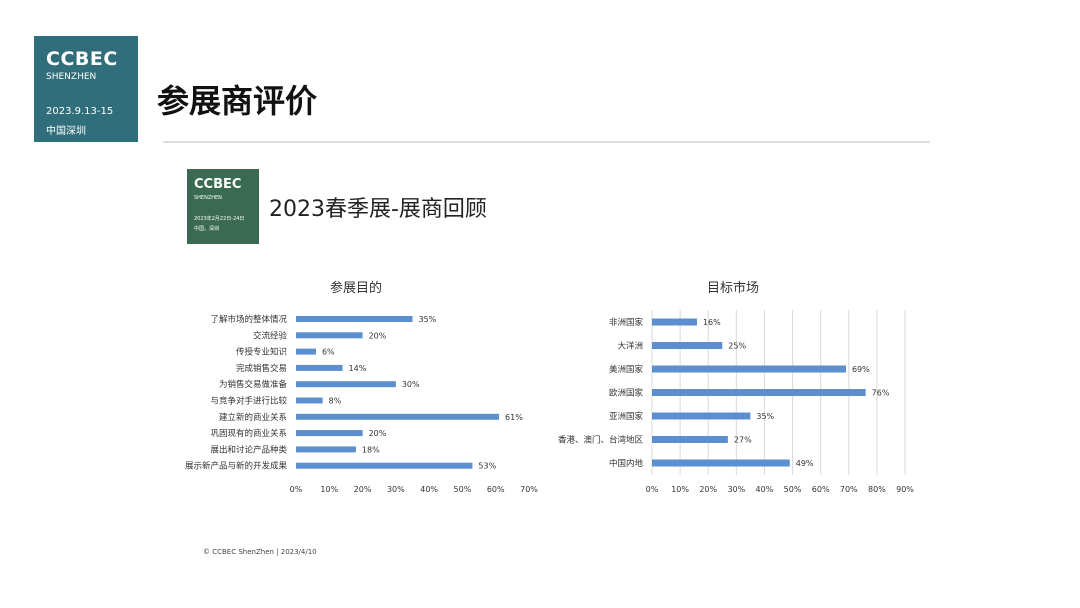  What do you see at coordinates (396, 489) in the screenshot?
I see `purpose-x-tick: 30%` at bounding box center [396, 489].